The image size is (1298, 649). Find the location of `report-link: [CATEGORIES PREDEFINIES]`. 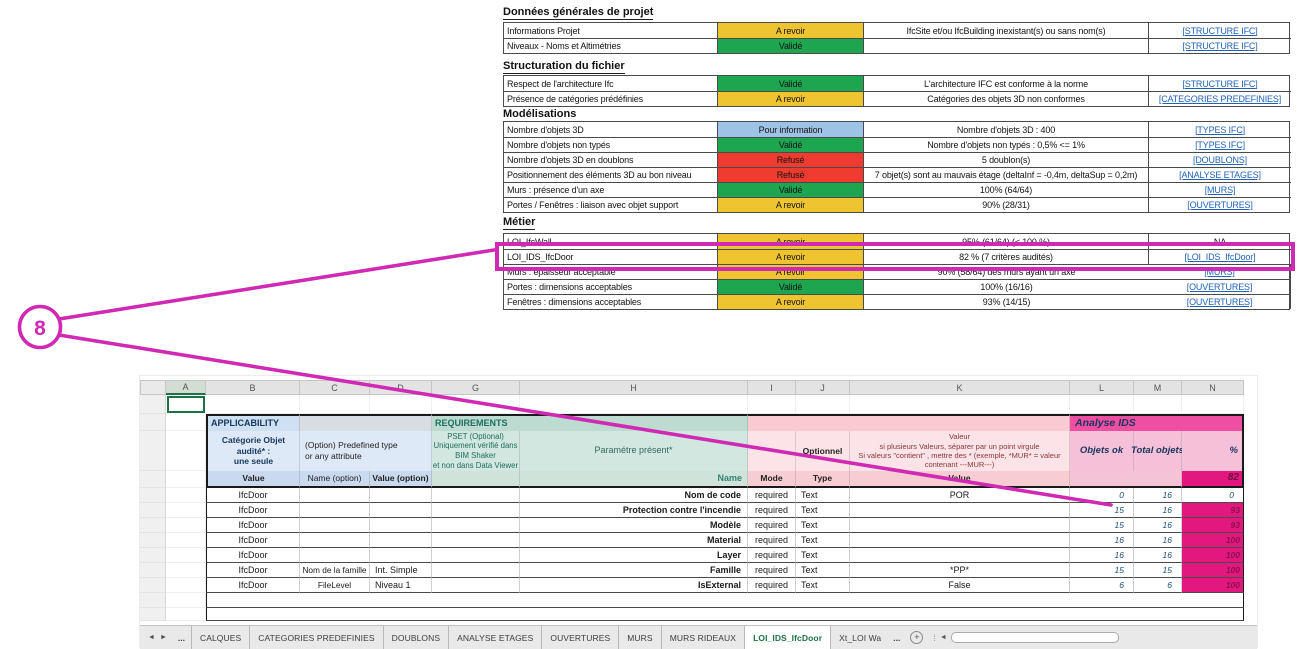

report-link: [CATEGORIES PREDEFINIES] is located at coordinates (1220, 98).